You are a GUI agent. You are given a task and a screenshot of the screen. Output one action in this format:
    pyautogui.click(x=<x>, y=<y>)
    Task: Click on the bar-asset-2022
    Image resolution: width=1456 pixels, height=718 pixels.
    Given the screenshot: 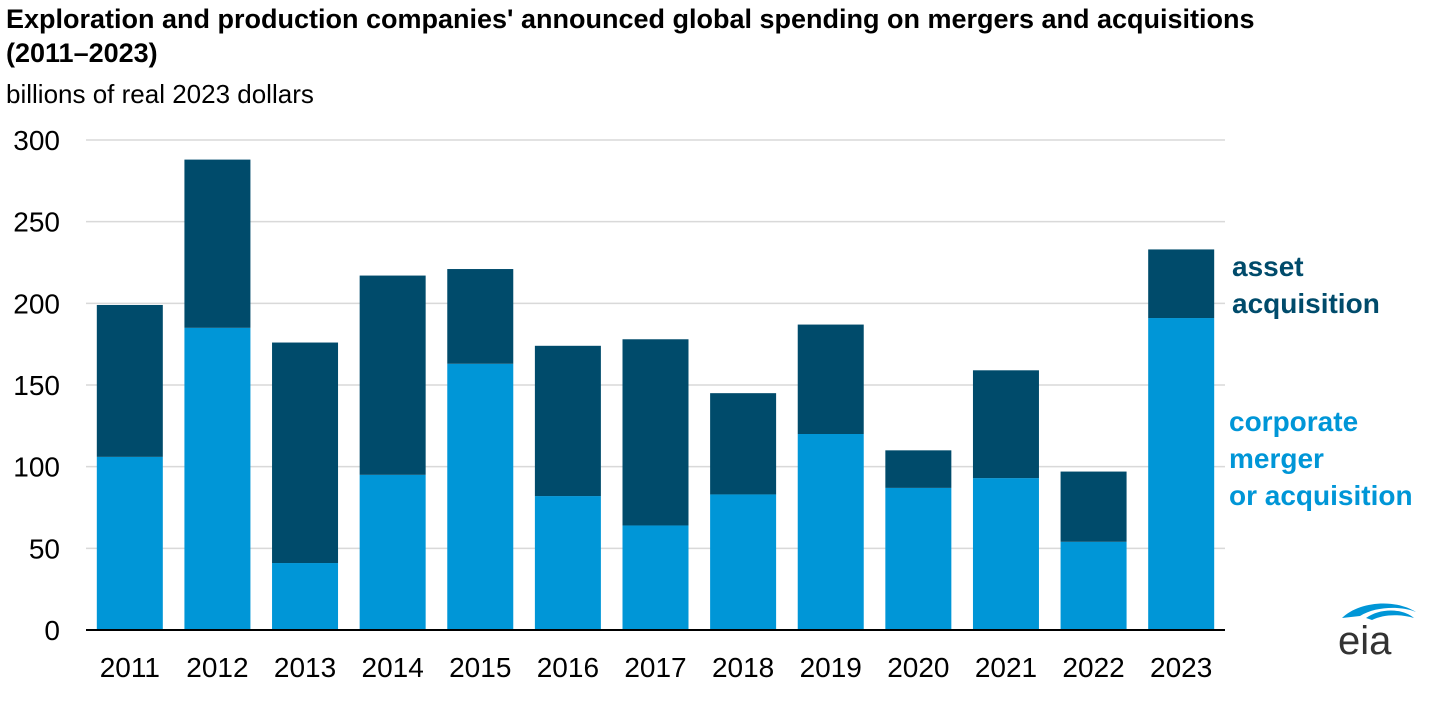 What is the action you would take?
    pyautogui.click(x=1093, y=506)
    